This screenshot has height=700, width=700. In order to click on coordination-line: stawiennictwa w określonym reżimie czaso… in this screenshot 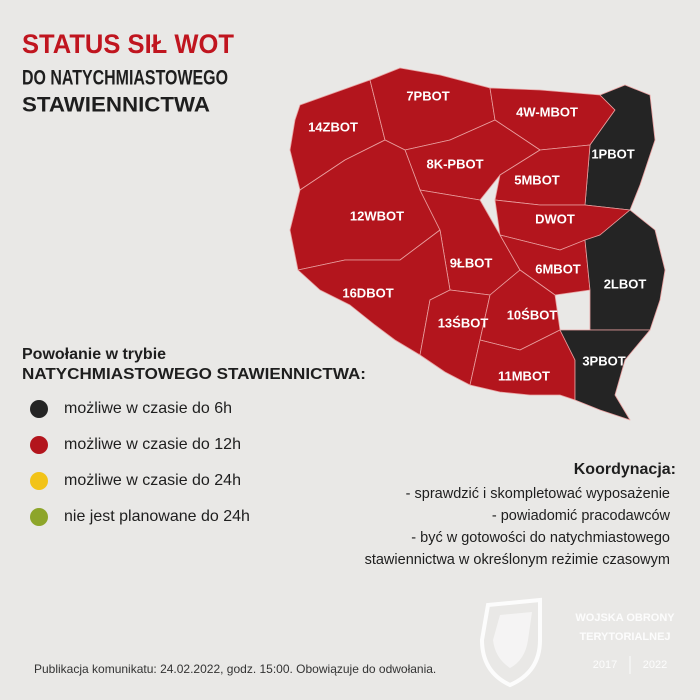, I will do `click(517, 560)`.